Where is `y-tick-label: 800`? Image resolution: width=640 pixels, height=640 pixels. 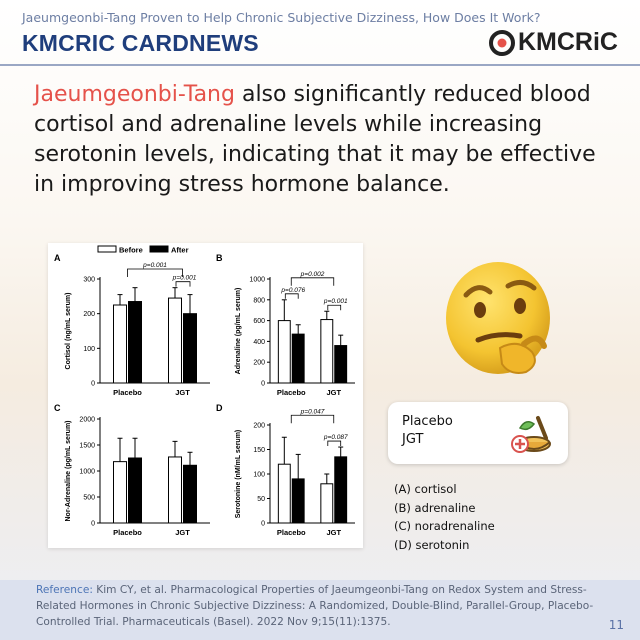
y-tick-label: 800 is located at coordinates (259, 300).